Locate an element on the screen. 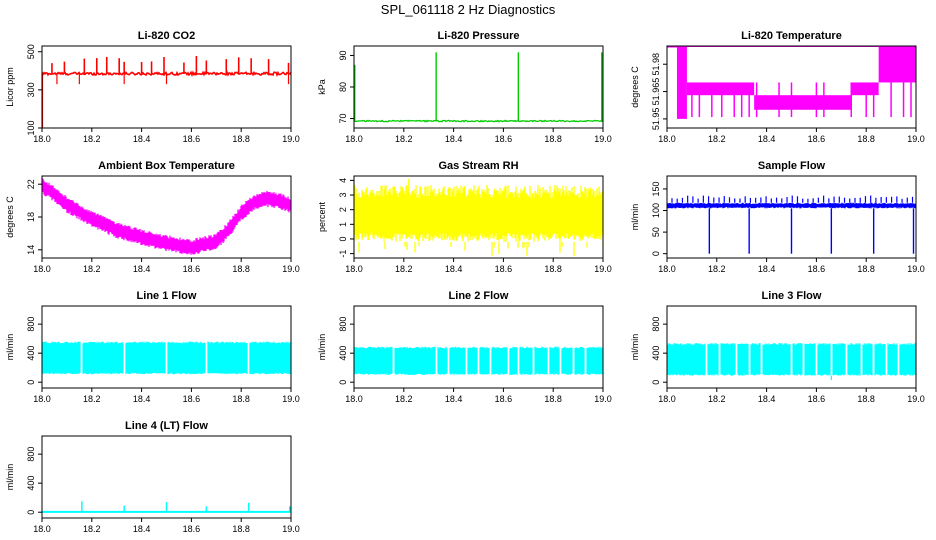 Image resolution: width=936 pixels, height=540 pixels. y-axis-label: Licor ppm is located at coordinates (10, 87).